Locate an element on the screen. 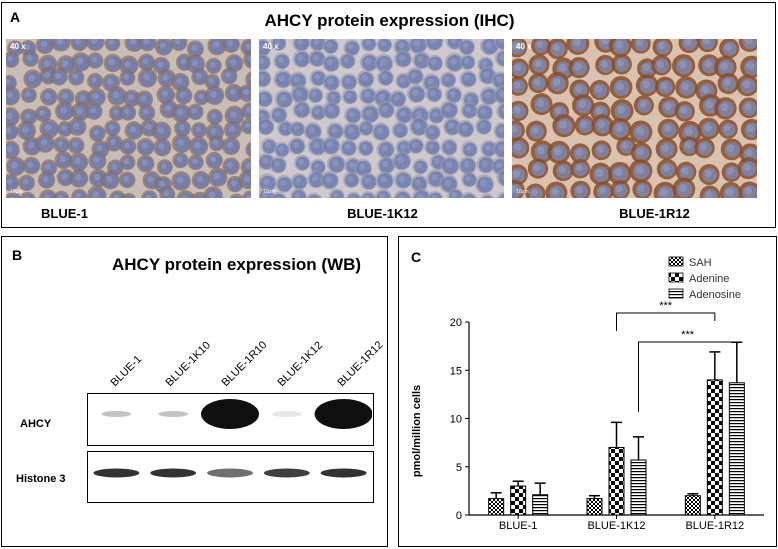 Image resolution: width=778 pixels, height=549 pixels. western-blot-histone is located at coordinates (230, 477).